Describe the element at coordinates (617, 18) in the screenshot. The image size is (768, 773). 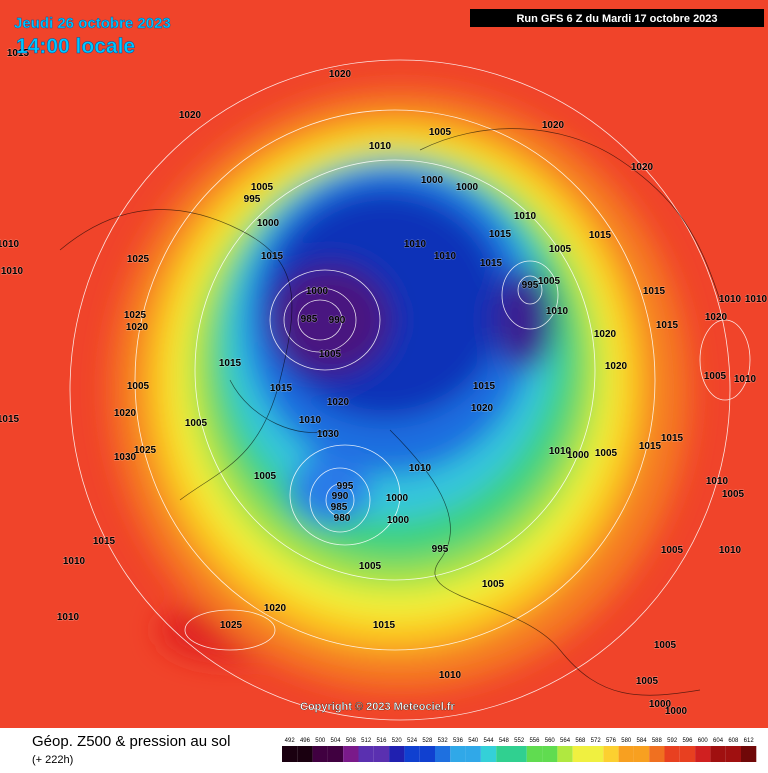
I see `run-banner` at that location.